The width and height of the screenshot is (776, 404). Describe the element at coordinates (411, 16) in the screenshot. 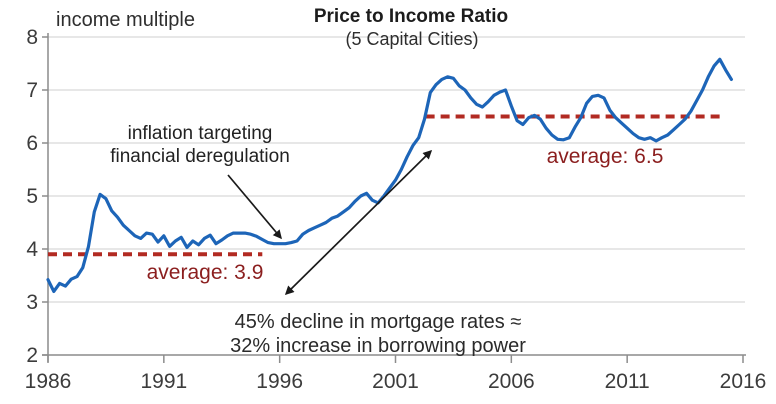

I see `chart-title: Price to Income Ratio` at that location.